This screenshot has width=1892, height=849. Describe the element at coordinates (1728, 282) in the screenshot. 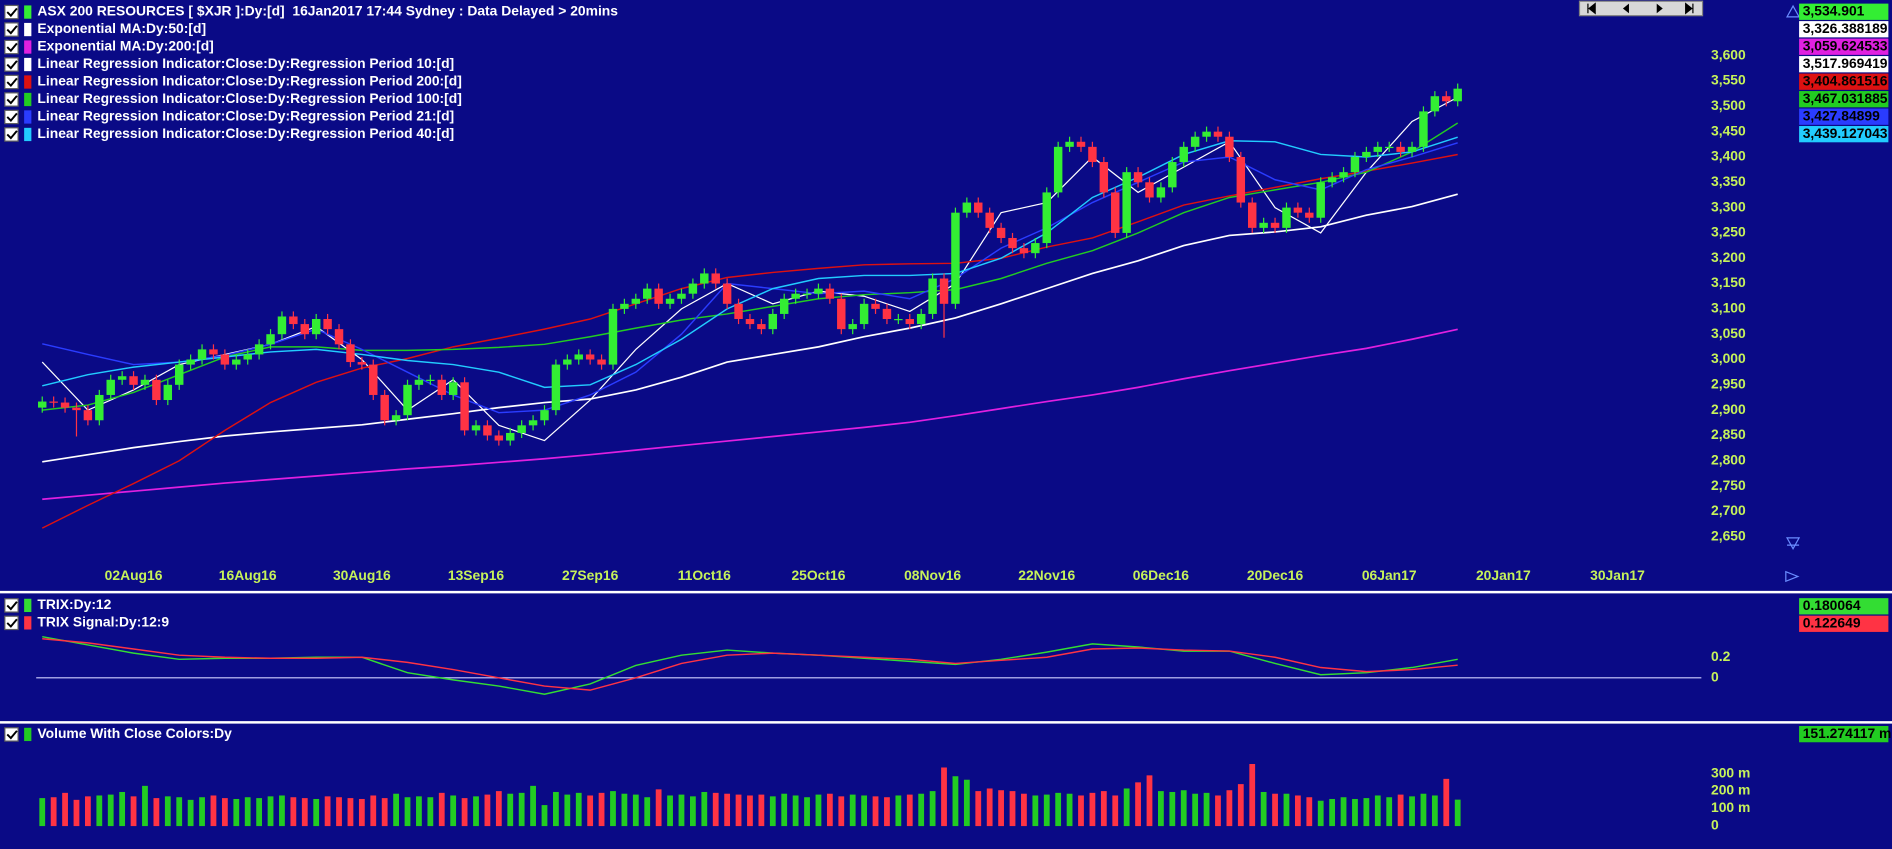

I see `y-tick-label: 3,150` at that location.